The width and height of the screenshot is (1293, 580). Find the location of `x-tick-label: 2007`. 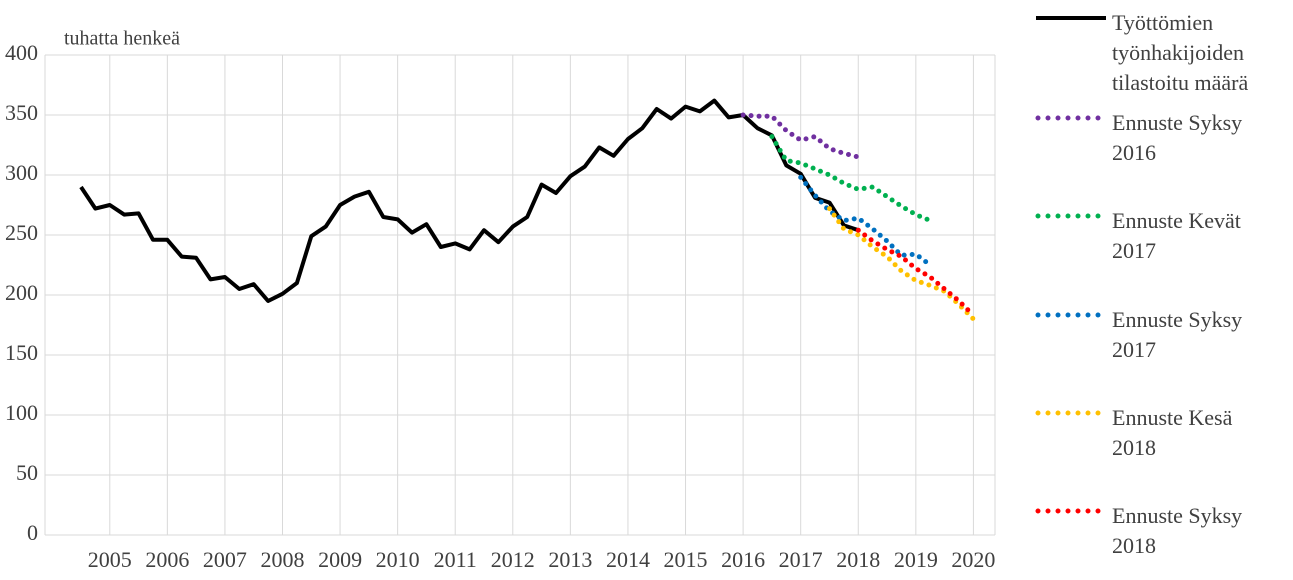

x-tick-label: 2007 is located at coordinates (225, 559).